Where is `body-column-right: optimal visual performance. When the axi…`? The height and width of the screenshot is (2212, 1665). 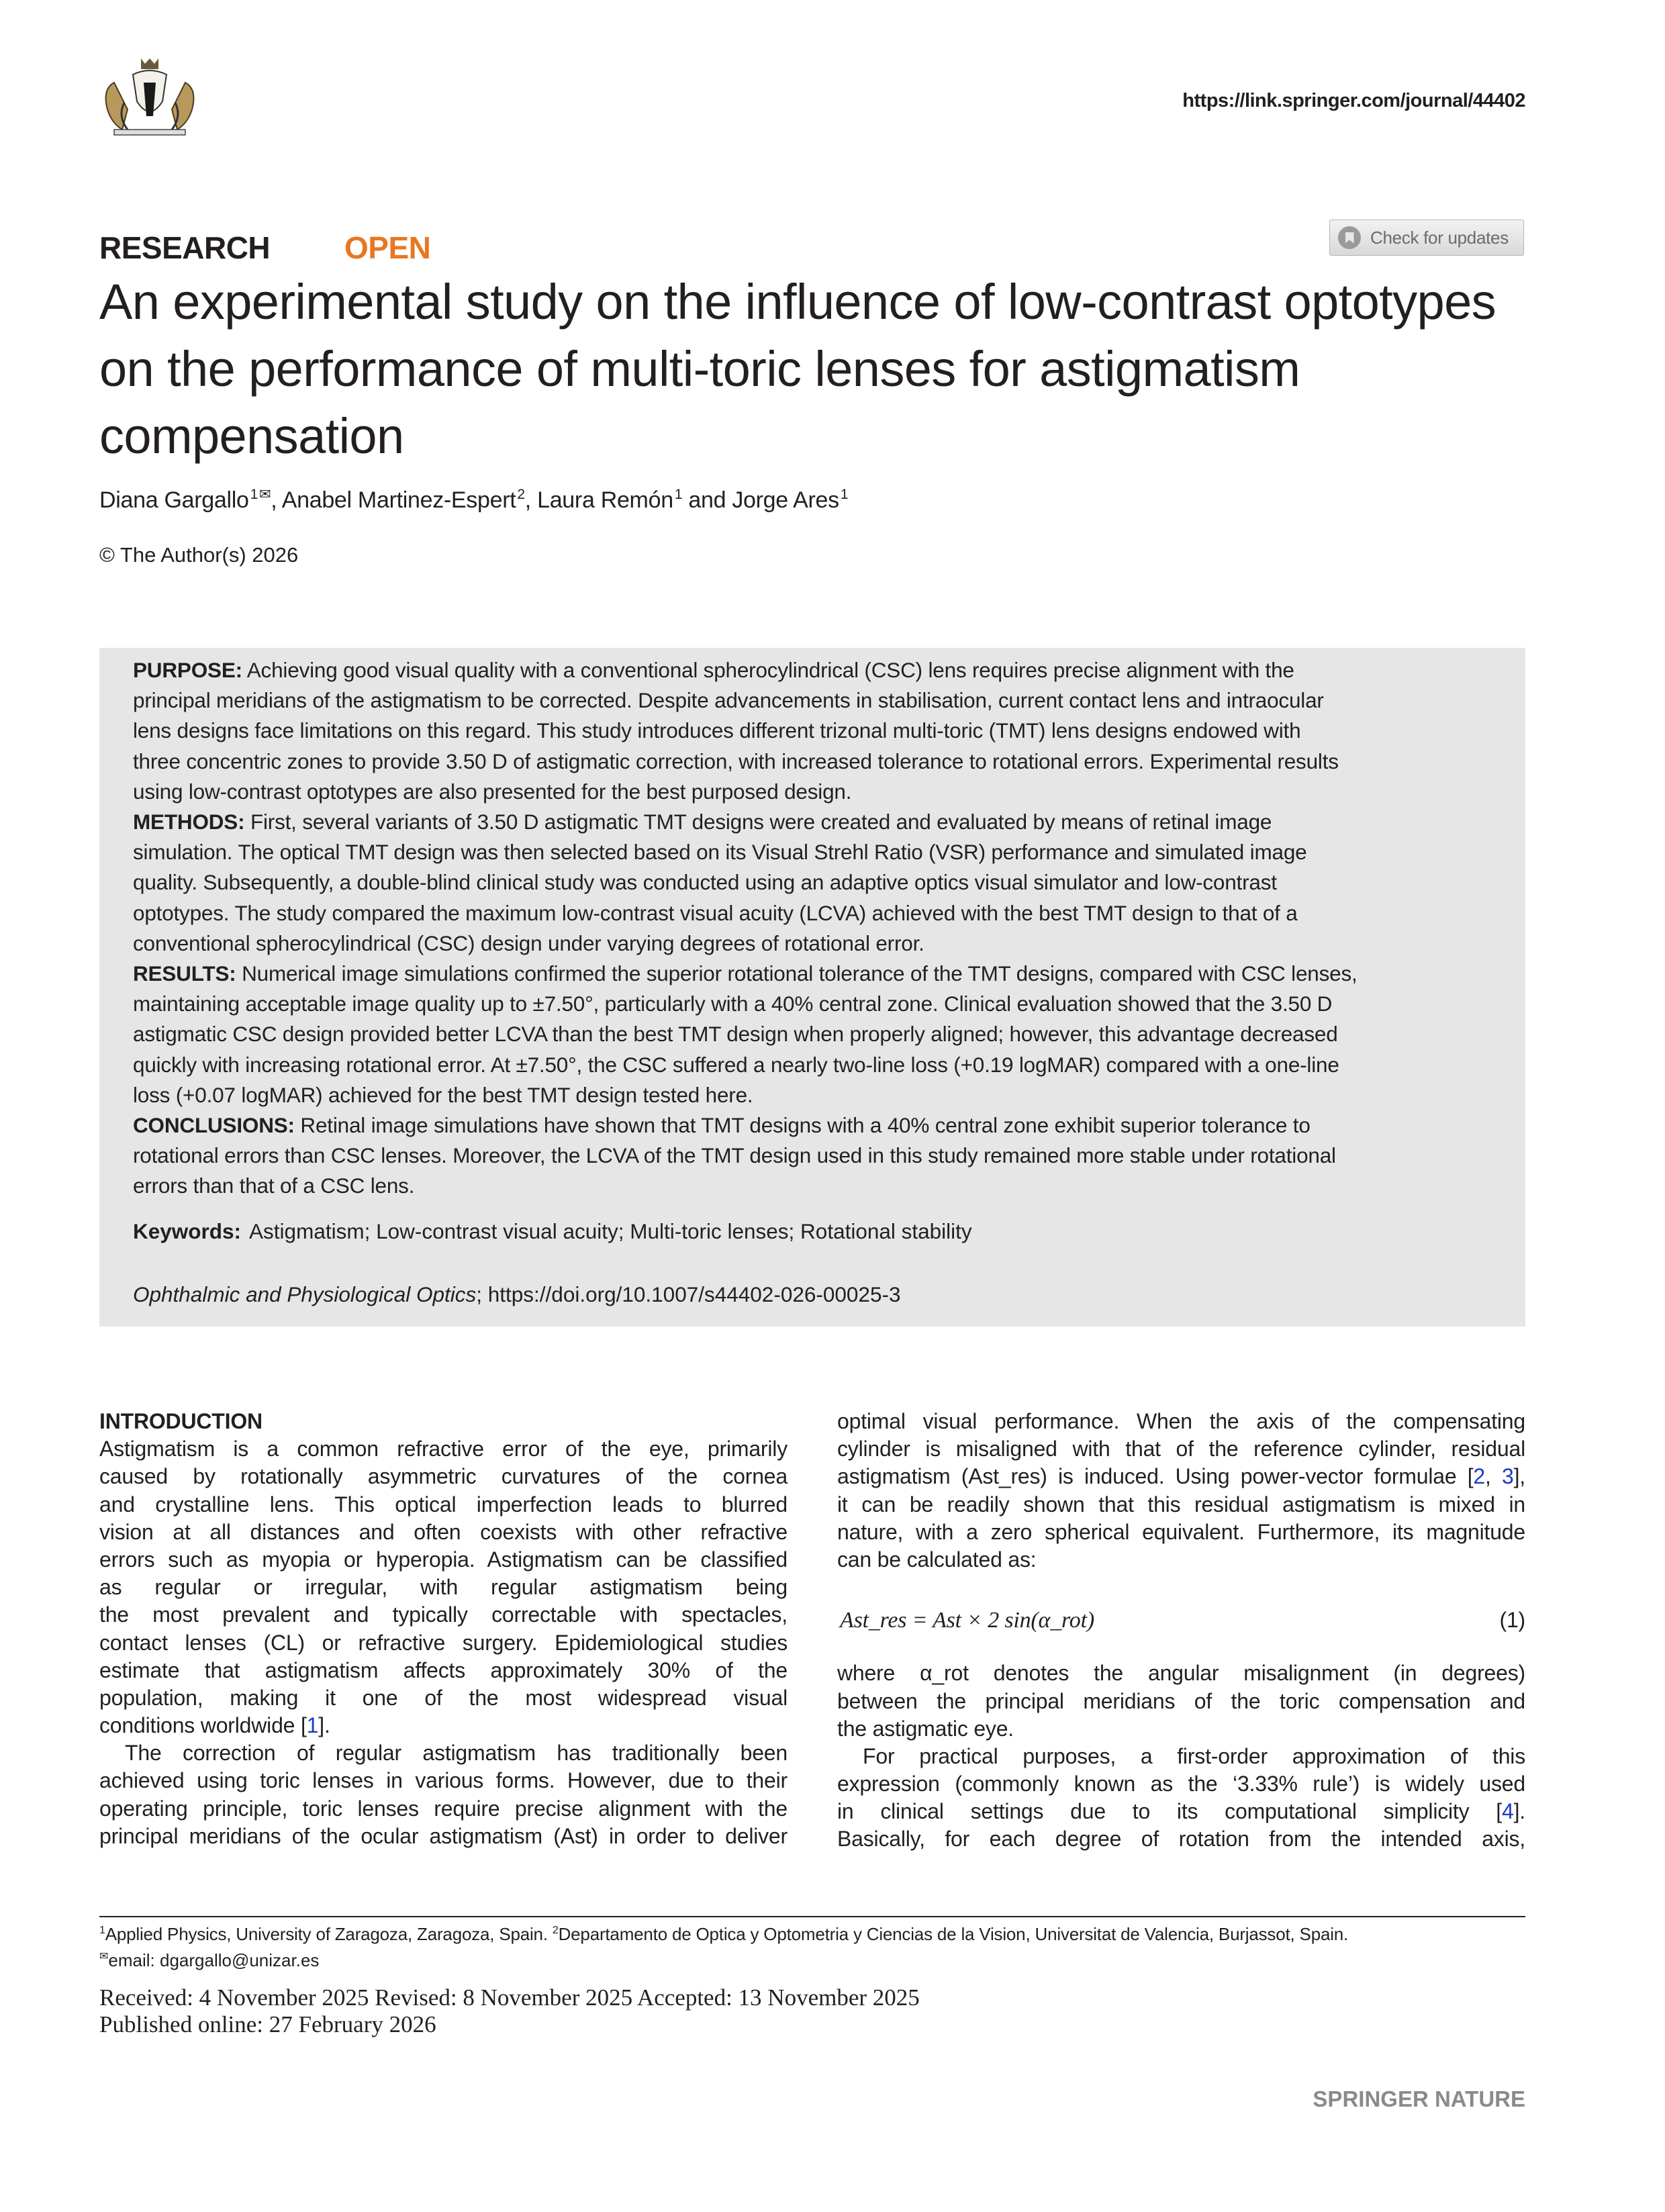
body-column-right: optimal visual performance. When the axi… is located at coordinates (1181, 1631).